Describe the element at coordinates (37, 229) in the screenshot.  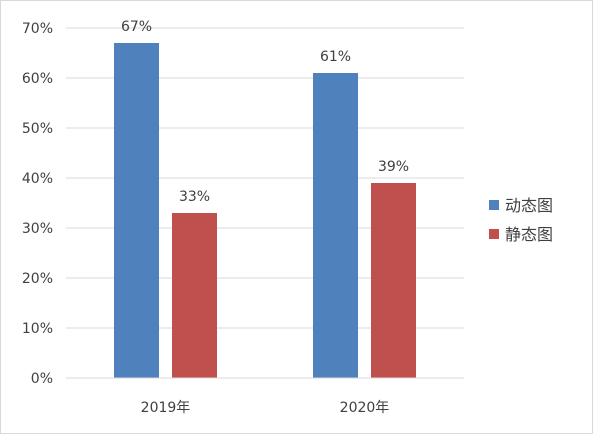
I see `y-tick-label: 30%` at that location.